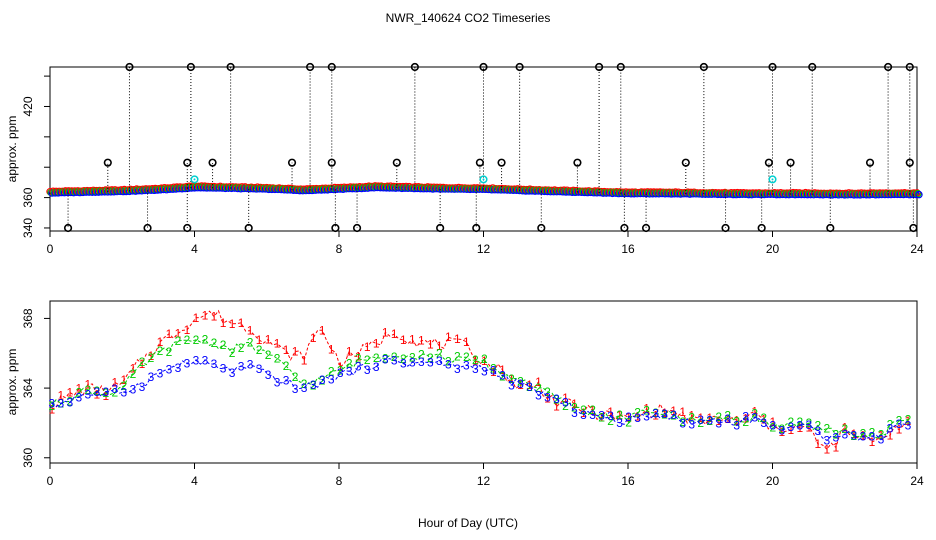  Describe the element at coordinates (28, 228) in the screenshot. I see `y-tick-label: 340` at that location.